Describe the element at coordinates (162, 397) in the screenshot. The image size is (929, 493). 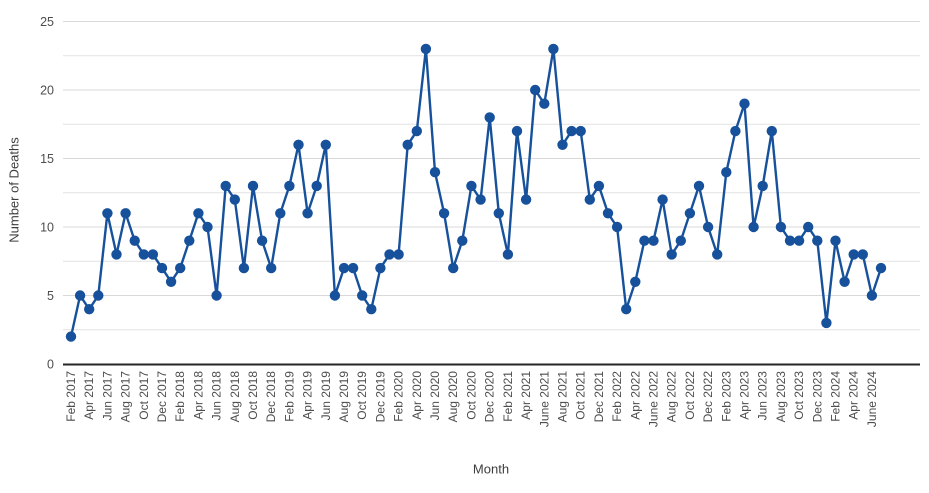
I see `x-tick-label: Dec 2017` at that location.